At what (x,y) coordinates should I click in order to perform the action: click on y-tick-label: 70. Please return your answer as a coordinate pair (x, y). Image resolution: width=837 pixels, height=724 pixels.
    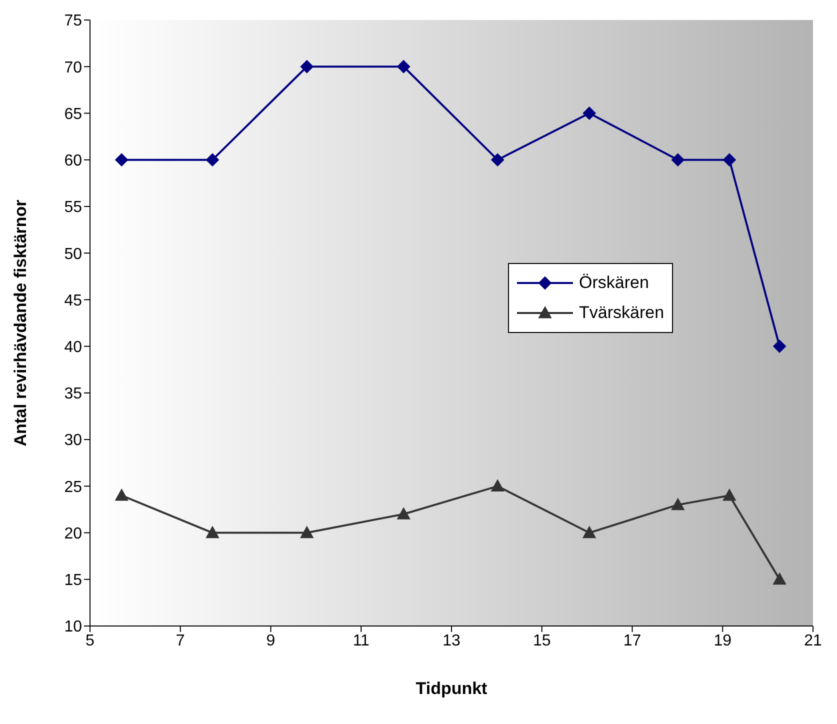
    Looking at the image, I should click on (73, 67).